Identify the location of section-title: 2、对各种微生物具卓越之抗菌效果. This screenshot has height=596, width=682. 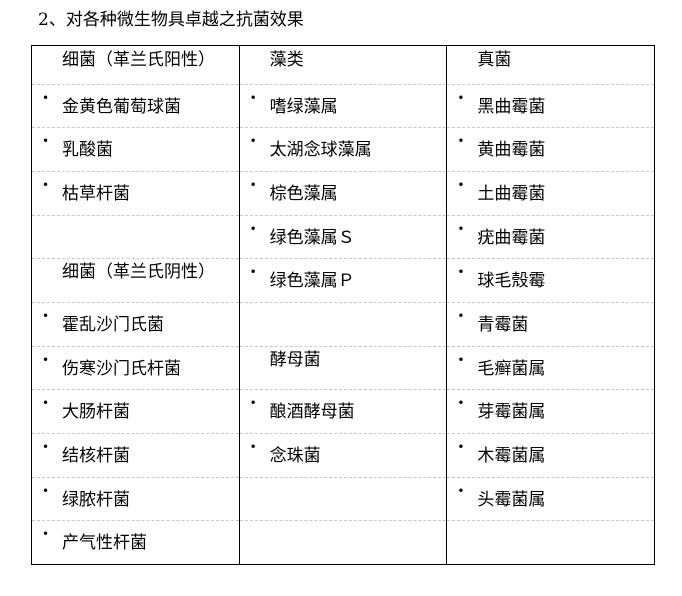
(171, 20).